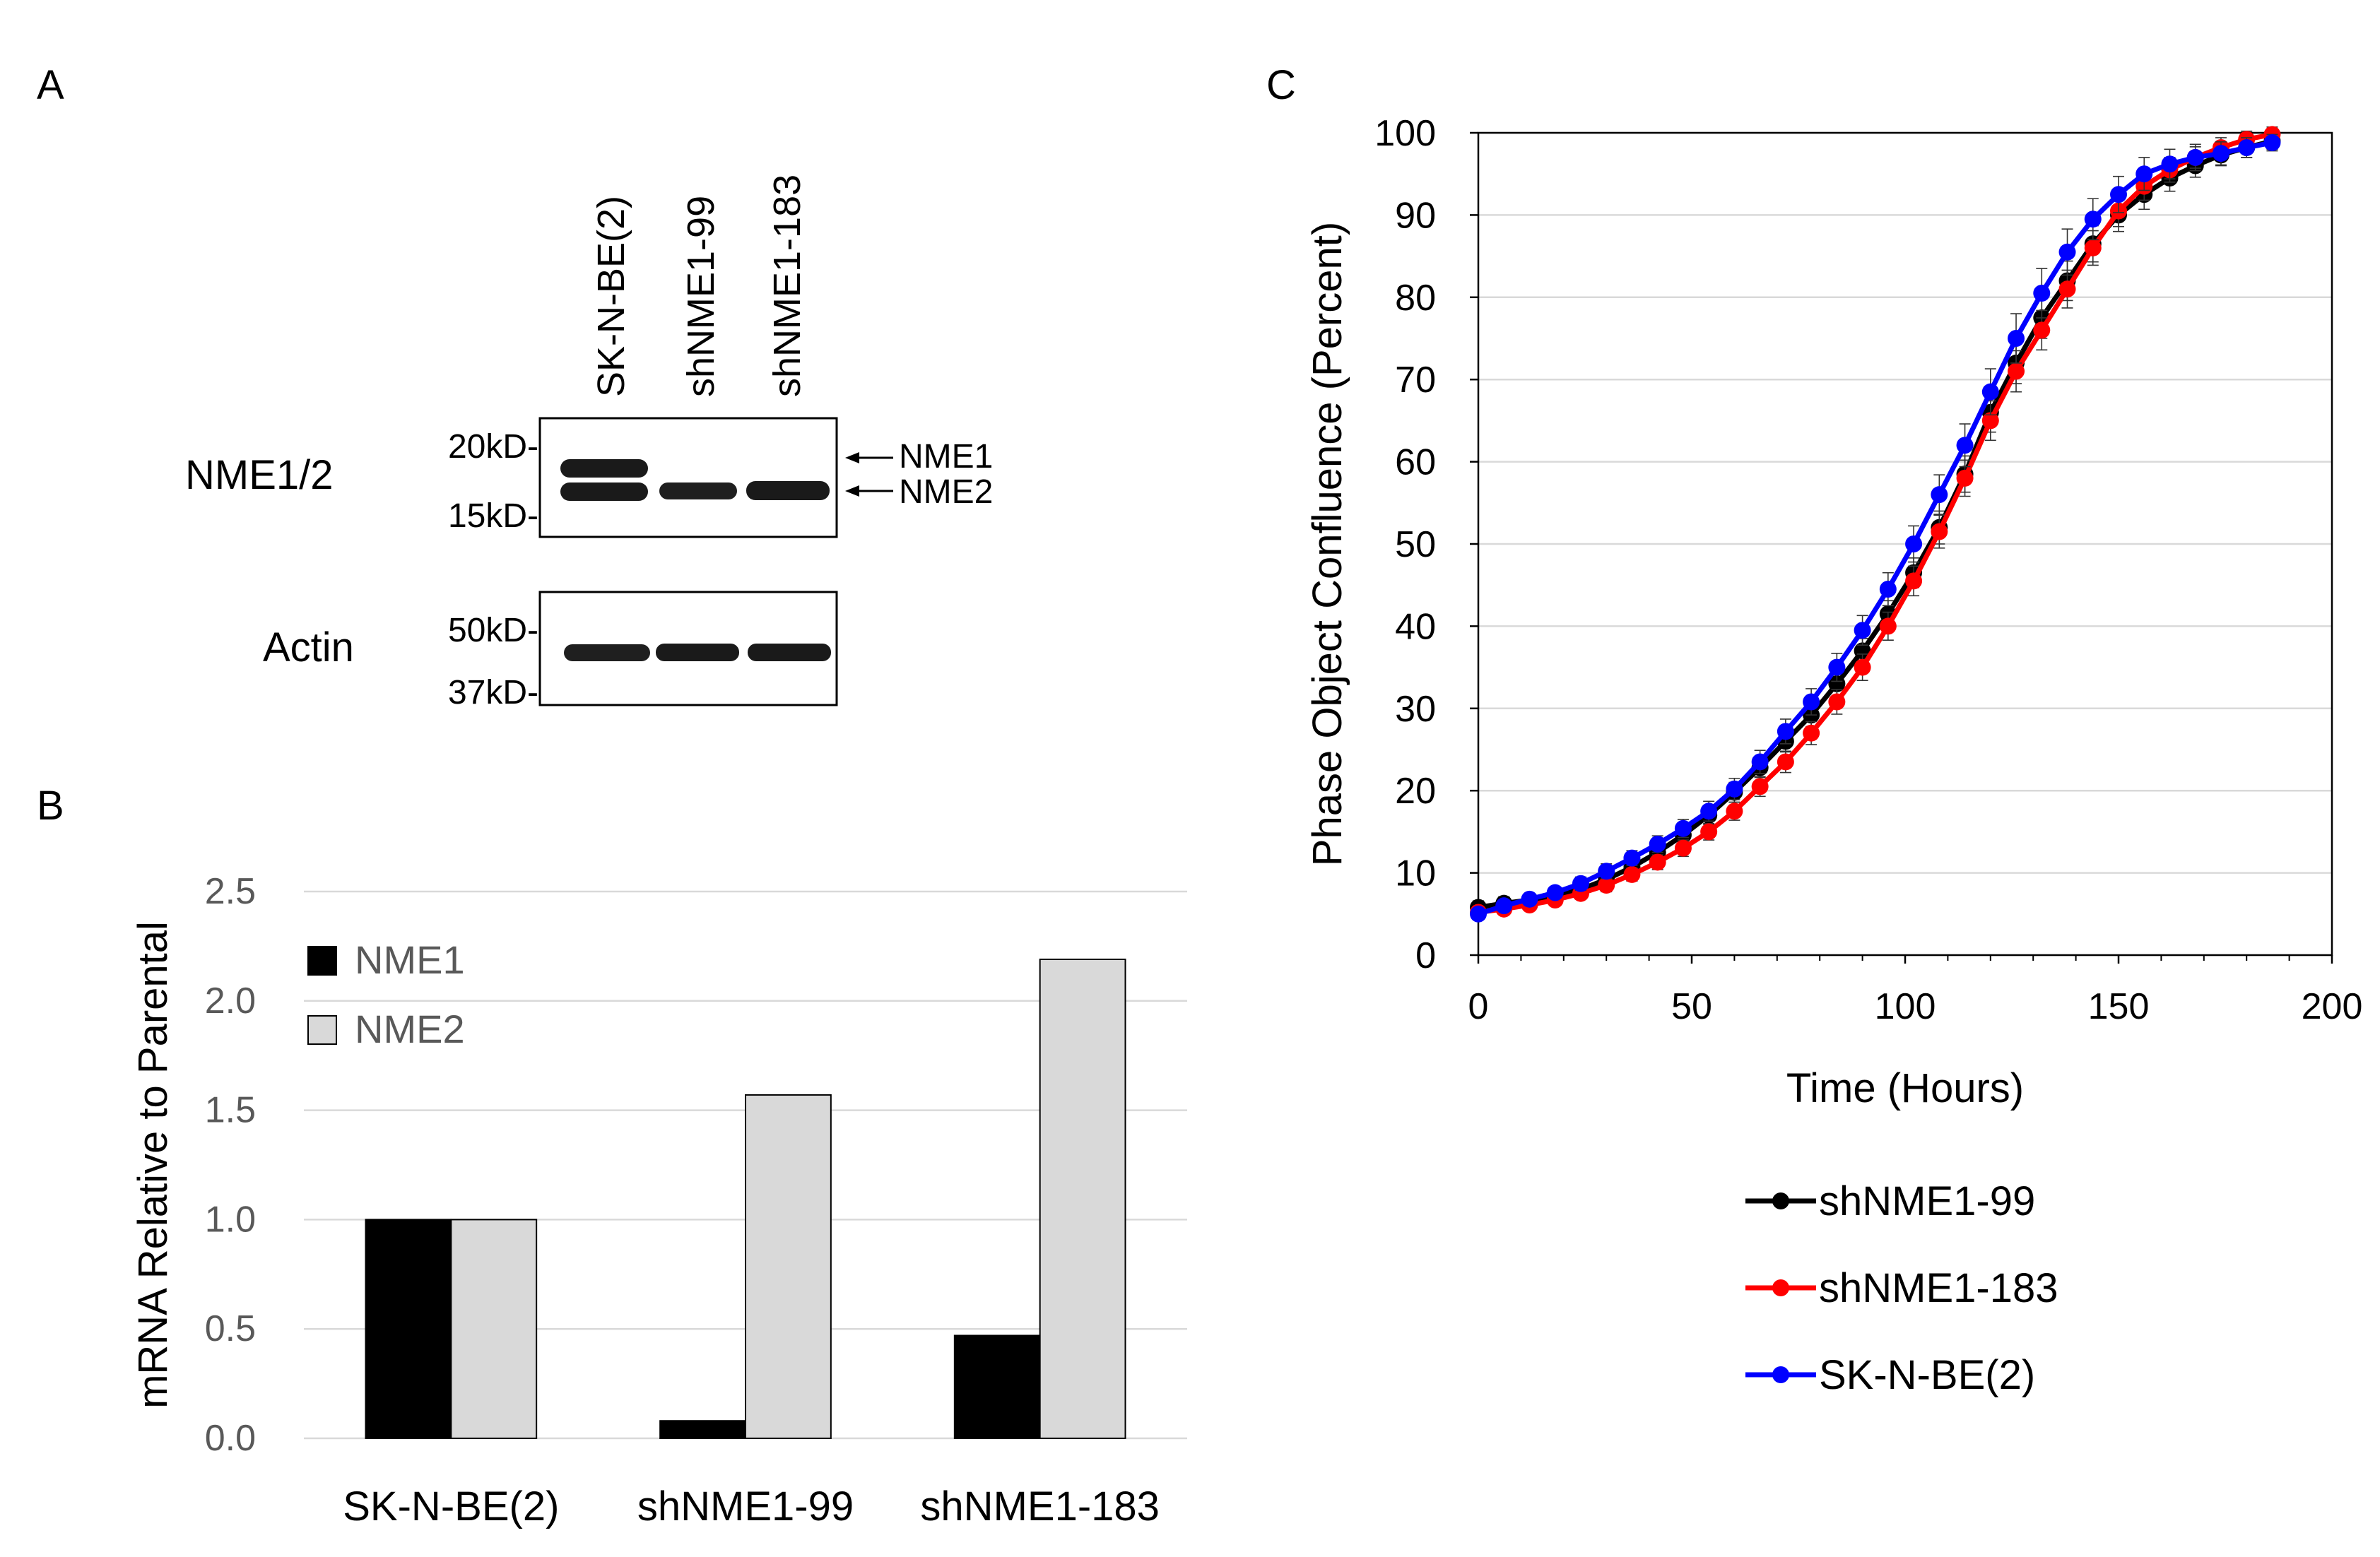 This screenshot has height=1557, width=2380. I want to click on panel-b-label: B, so click(50, 806).